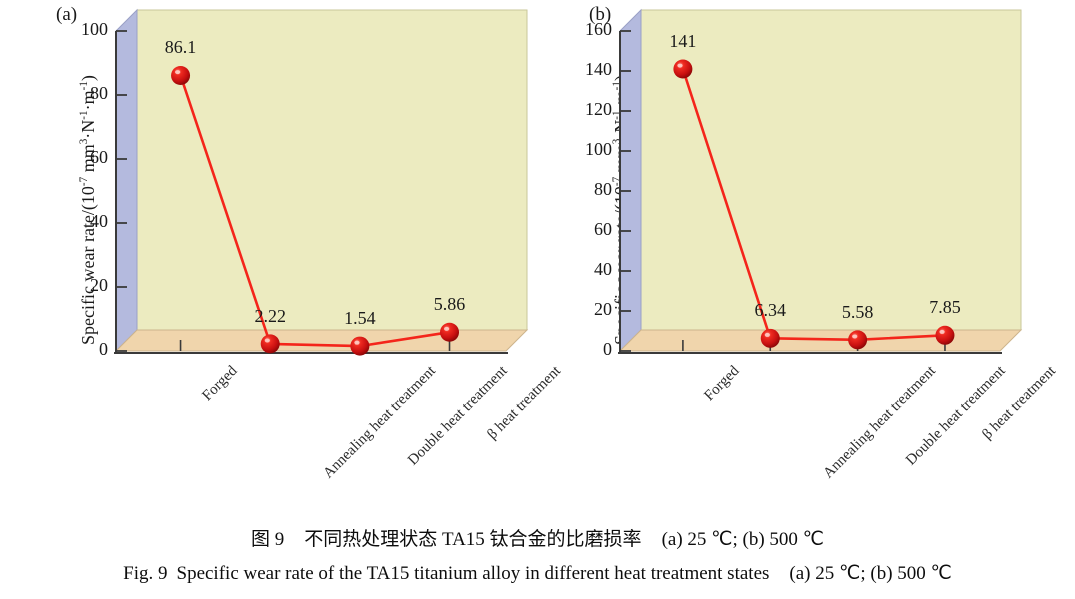  Describe the element at coordinates (267, 539) in the screenshot. I see `caption-cn-label: 图 9` at that location.